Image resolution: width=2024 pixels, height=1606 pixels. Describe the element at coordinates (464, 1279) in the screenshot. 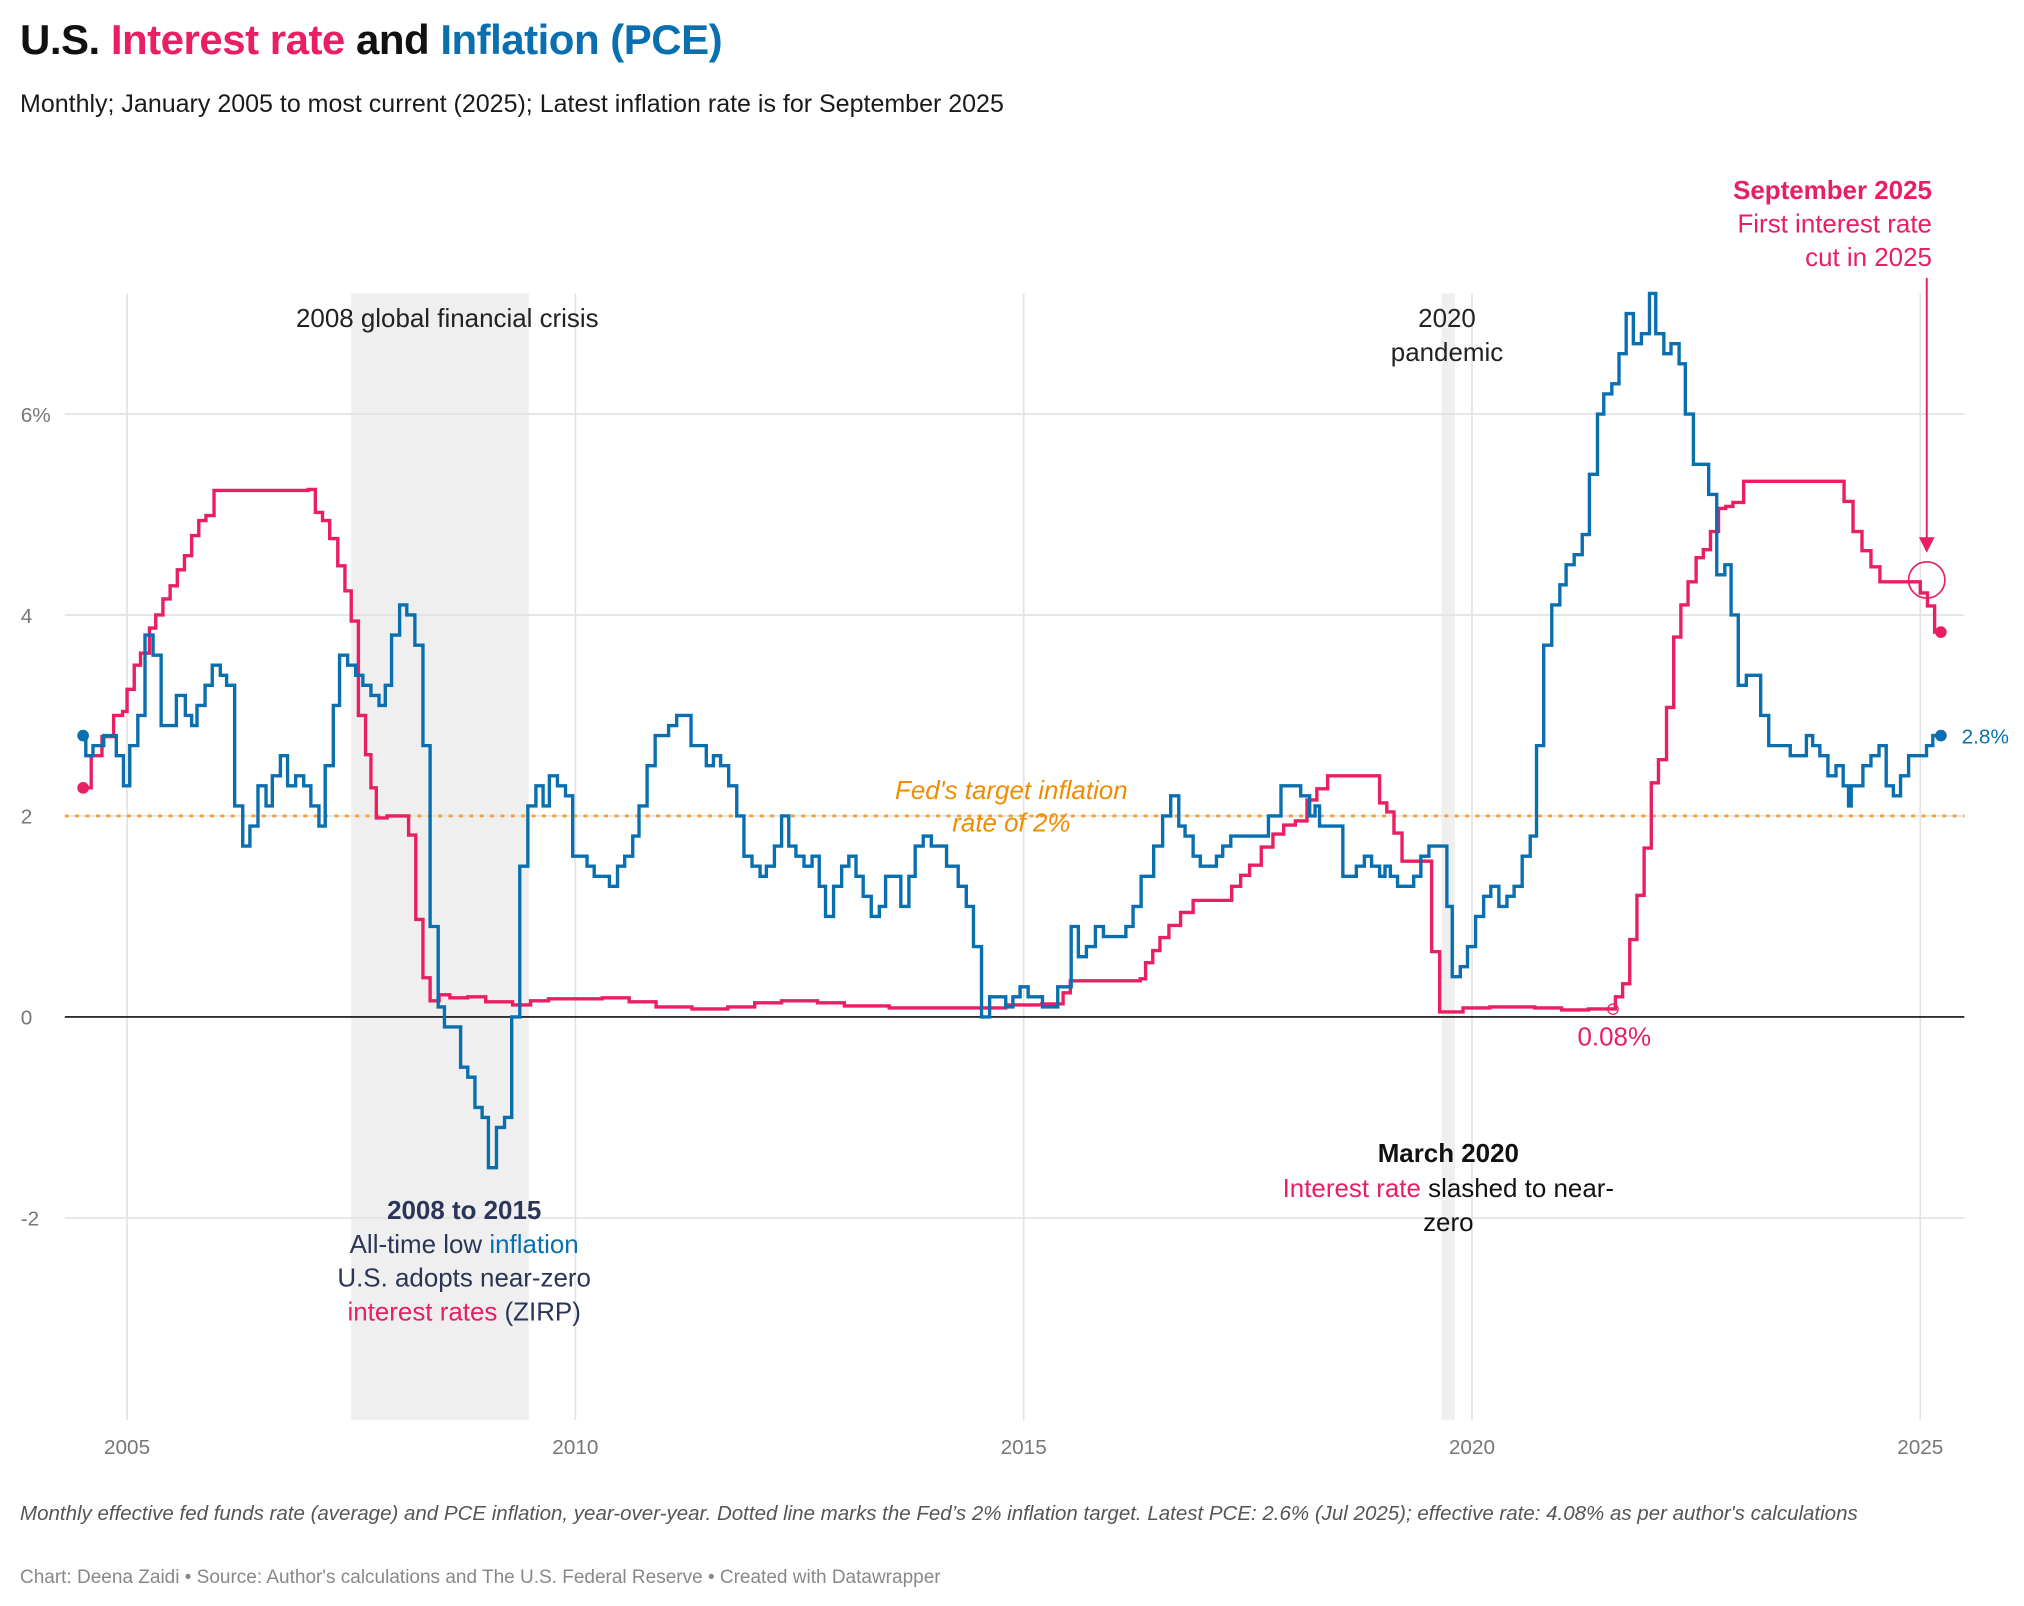

I see `annotation-zirp-line2: U.S. adopts near-zero` at that location.